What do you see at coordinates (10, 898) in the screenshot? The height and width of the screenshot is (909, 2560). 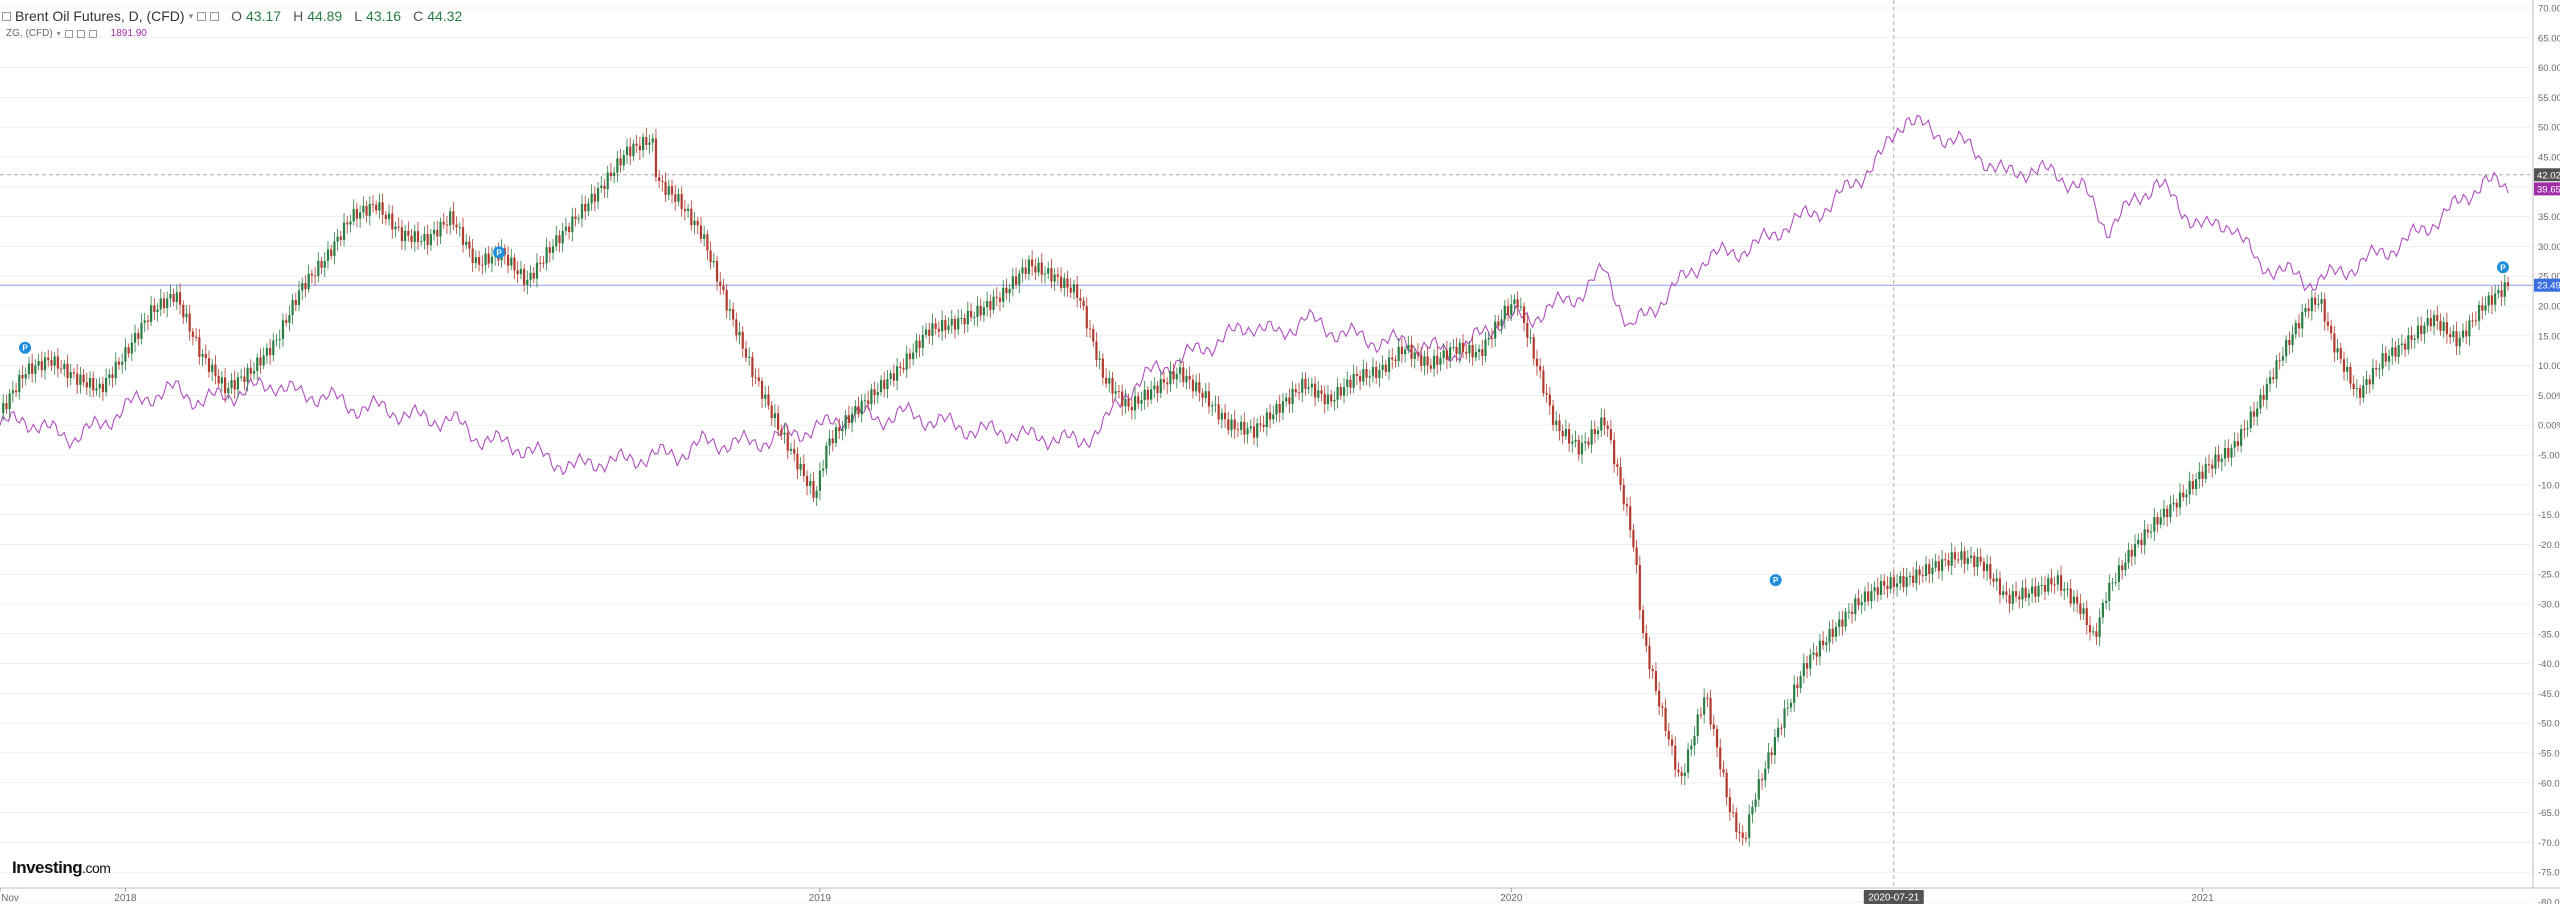 I see `x-tick-label: Nov` at bounding box center [10, 898].